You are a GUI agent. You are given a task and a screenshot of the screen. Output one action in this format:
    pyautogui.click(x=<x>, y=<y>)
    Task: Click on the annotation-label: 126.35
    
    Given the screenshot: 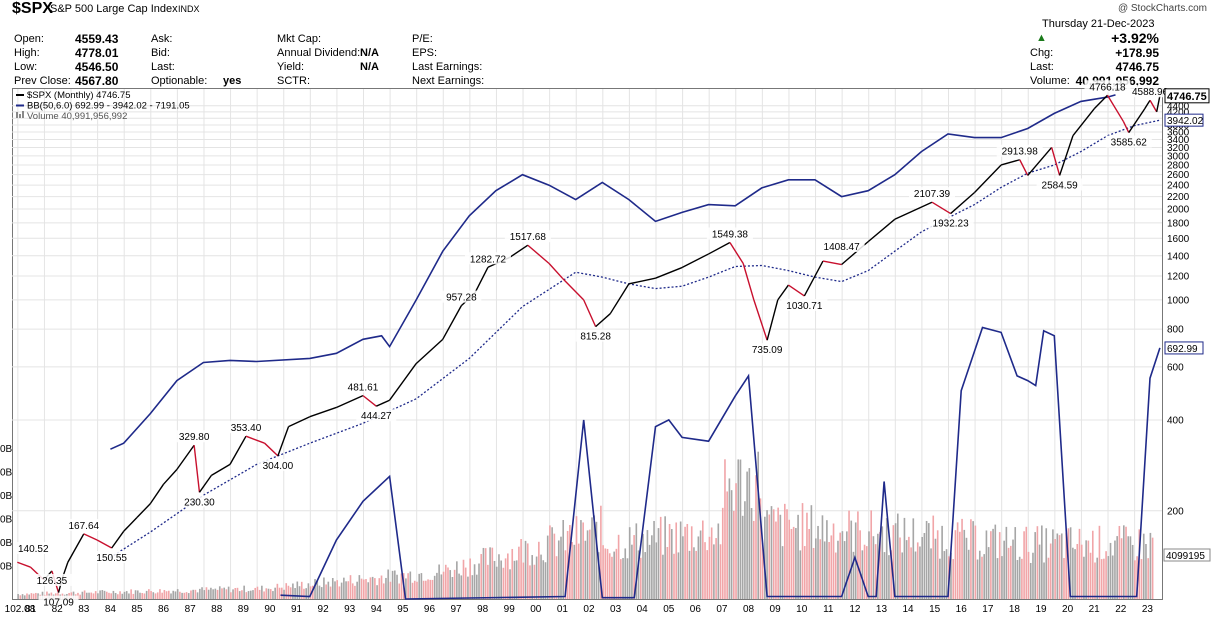 What is the action you would take?
    pyautogui.click(x=52, y=581)
    